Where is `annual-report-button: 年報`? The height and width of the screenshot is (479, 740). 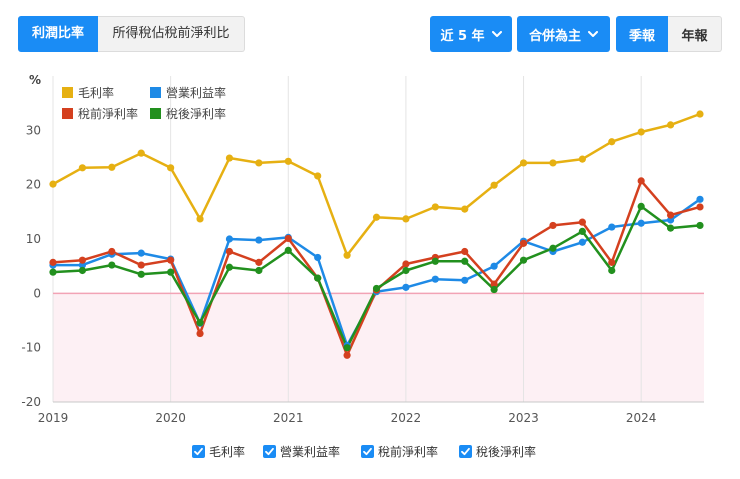
annual-report-button: 年報 is located at coordinates (695, 34).